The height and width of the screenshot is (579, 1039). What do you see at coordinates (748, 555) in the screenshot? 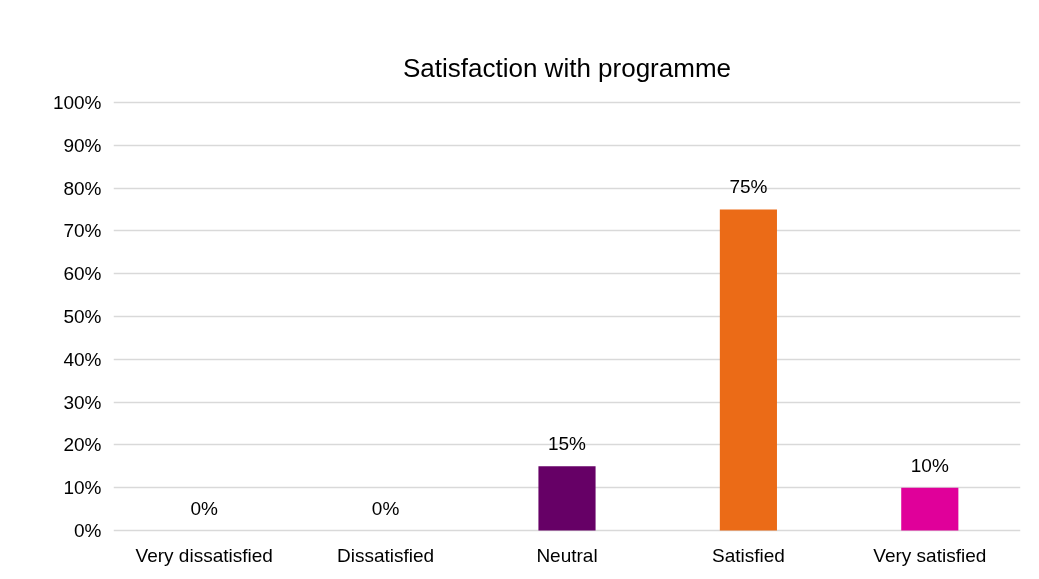
I see `x-tick-label: Satisfied` at bounding box center [748, 555].